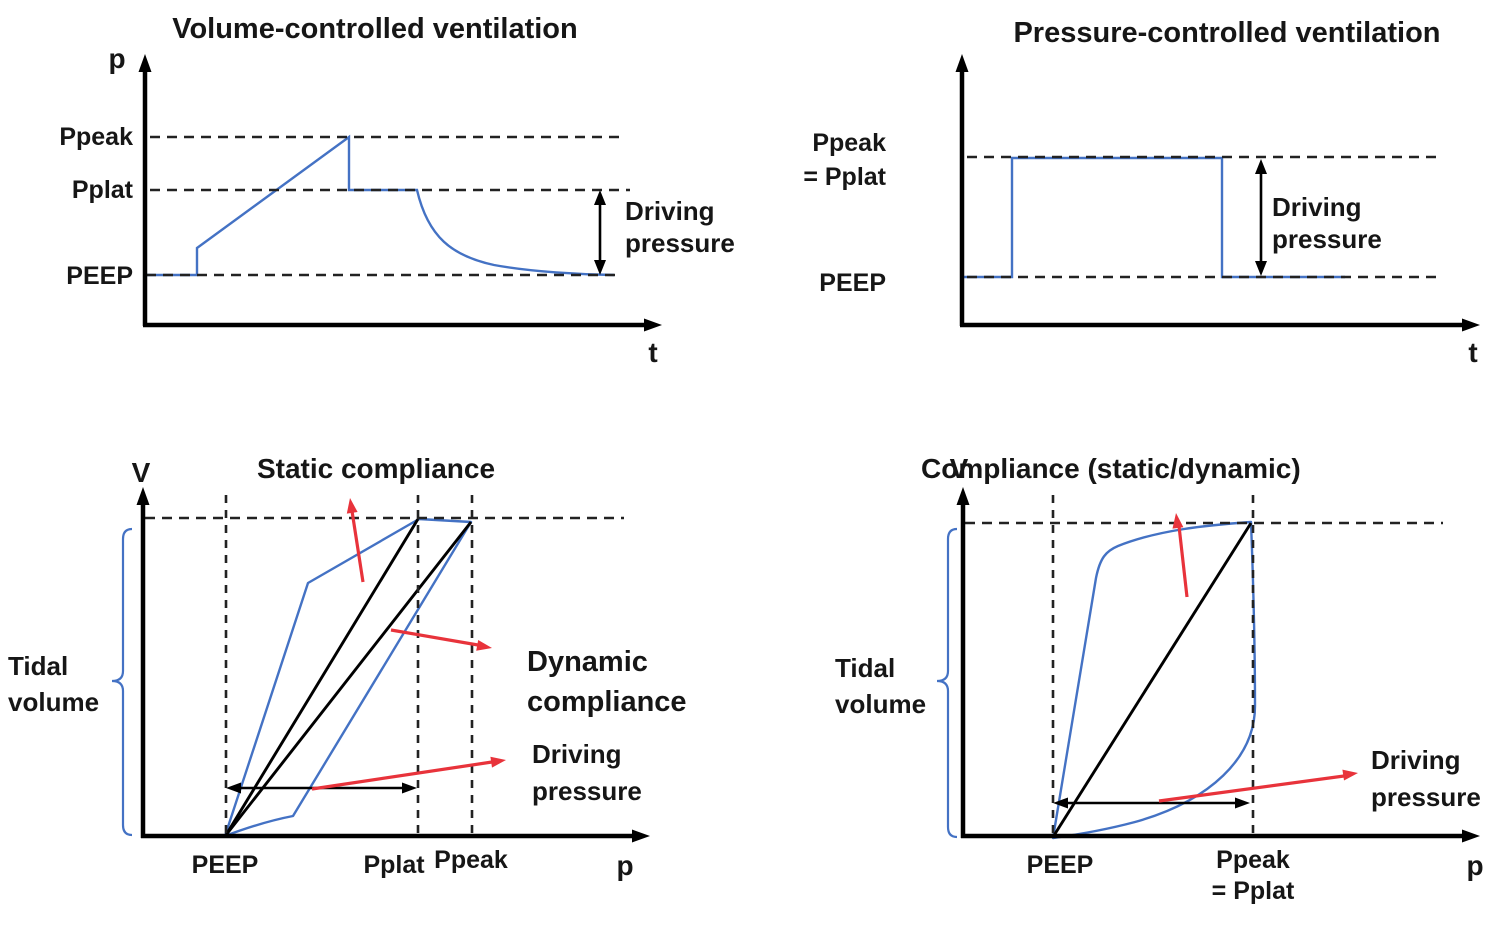  I want to click on vcv-driving-pressure-label-line1: Driving, so click(670, 211).